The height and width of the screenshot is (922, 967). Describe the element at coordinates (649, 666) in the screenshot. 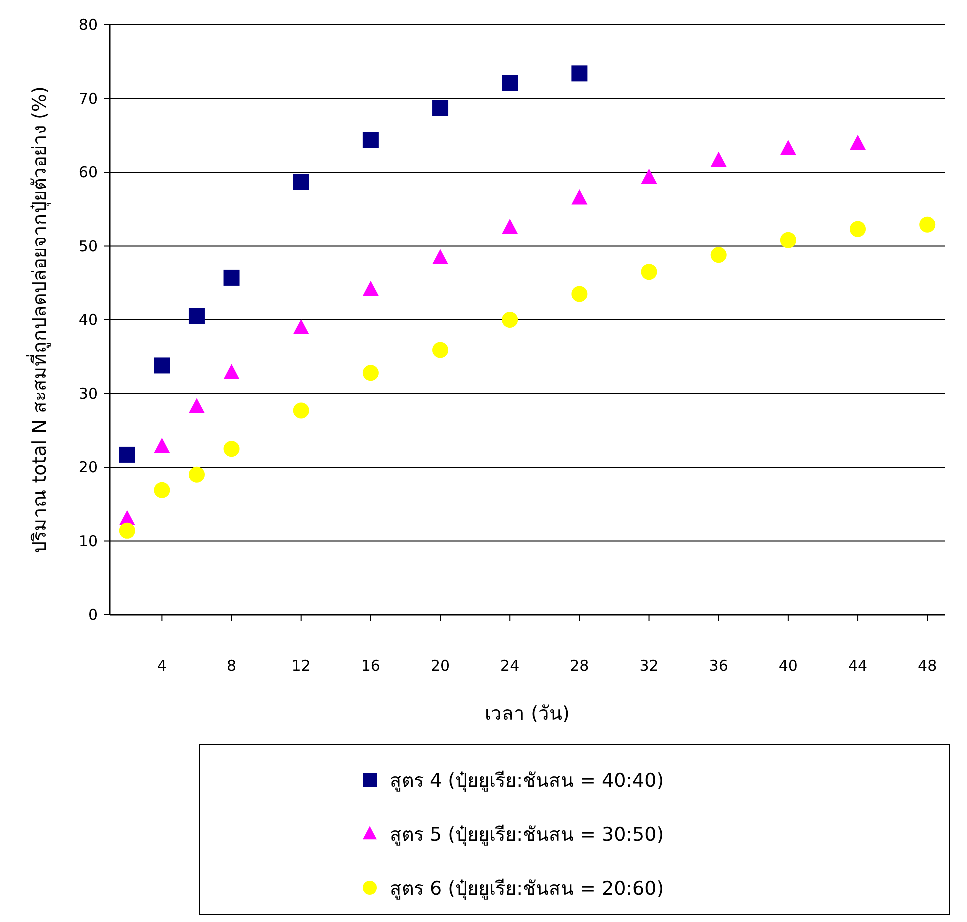

I see `x-tick-label: 32` at that location.